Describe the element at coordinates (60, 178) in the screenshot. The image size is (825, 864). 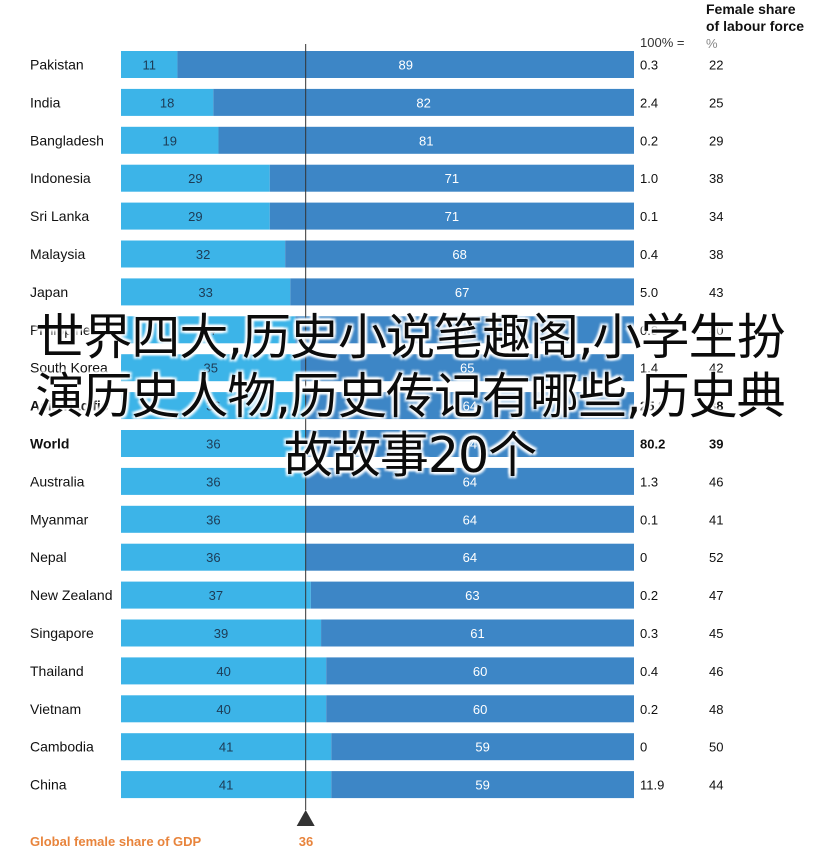
I see `country-label: Indonesia` at that location.